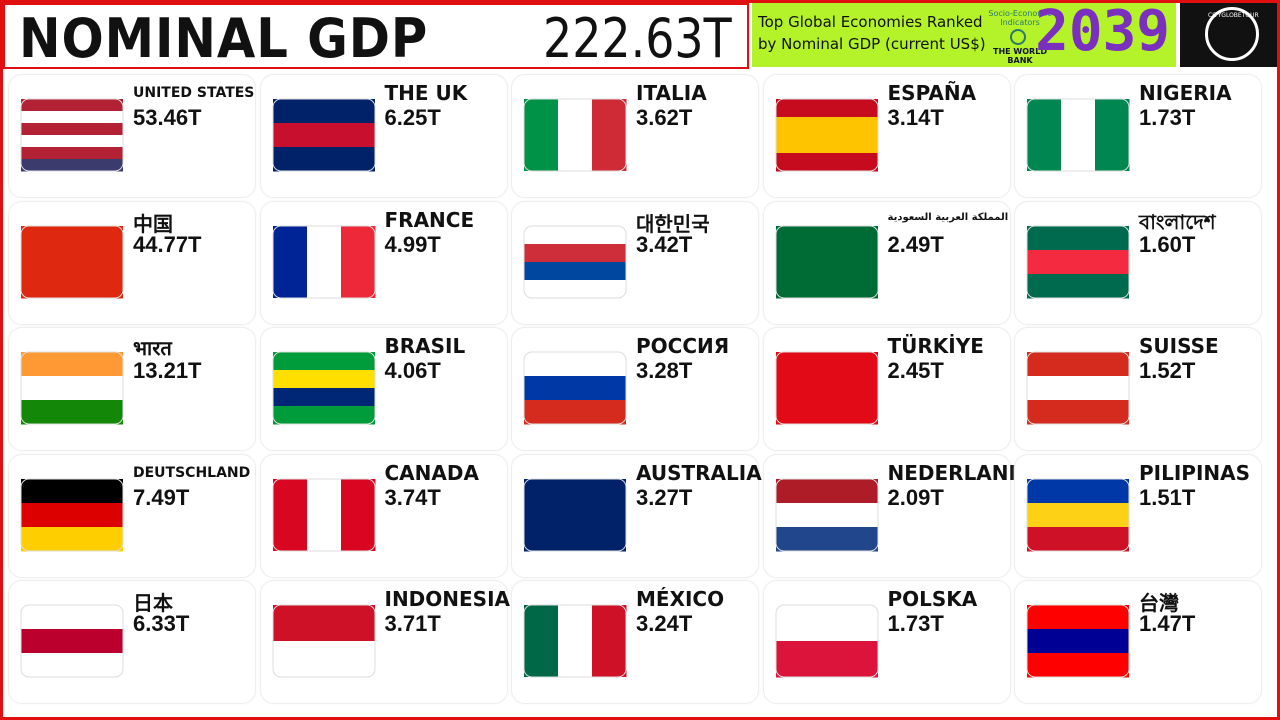 The image size is (1280, 720). What do you see at coordinates (664, 244) in the screenshot?
I see `gdp-value: 3.42T` at bounding box center [664, 244].